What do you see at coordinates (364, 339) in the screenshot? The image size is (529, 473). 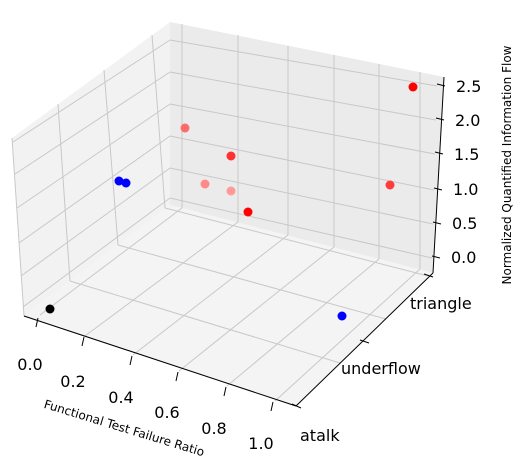 I see `y-axis-line` at bounding box center [364, 339].